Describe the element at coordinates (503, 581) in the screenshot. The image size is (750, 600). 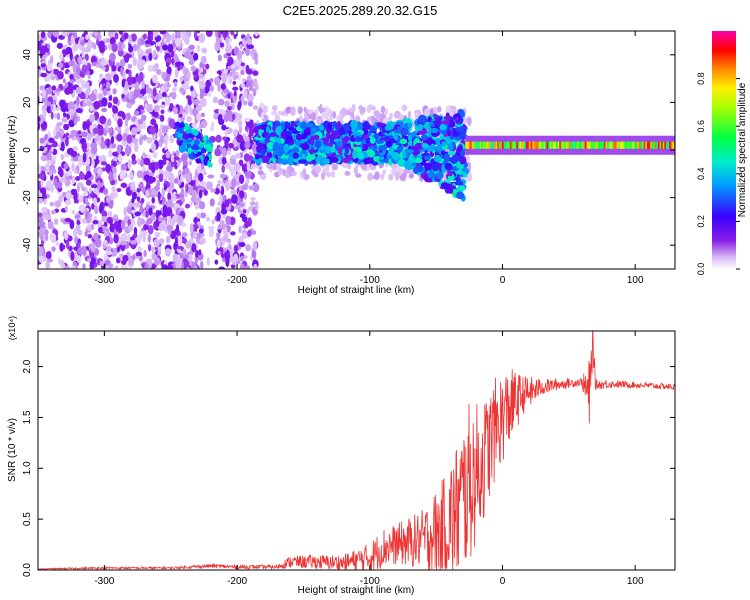
I see `x-tick-label: 0` at that location.